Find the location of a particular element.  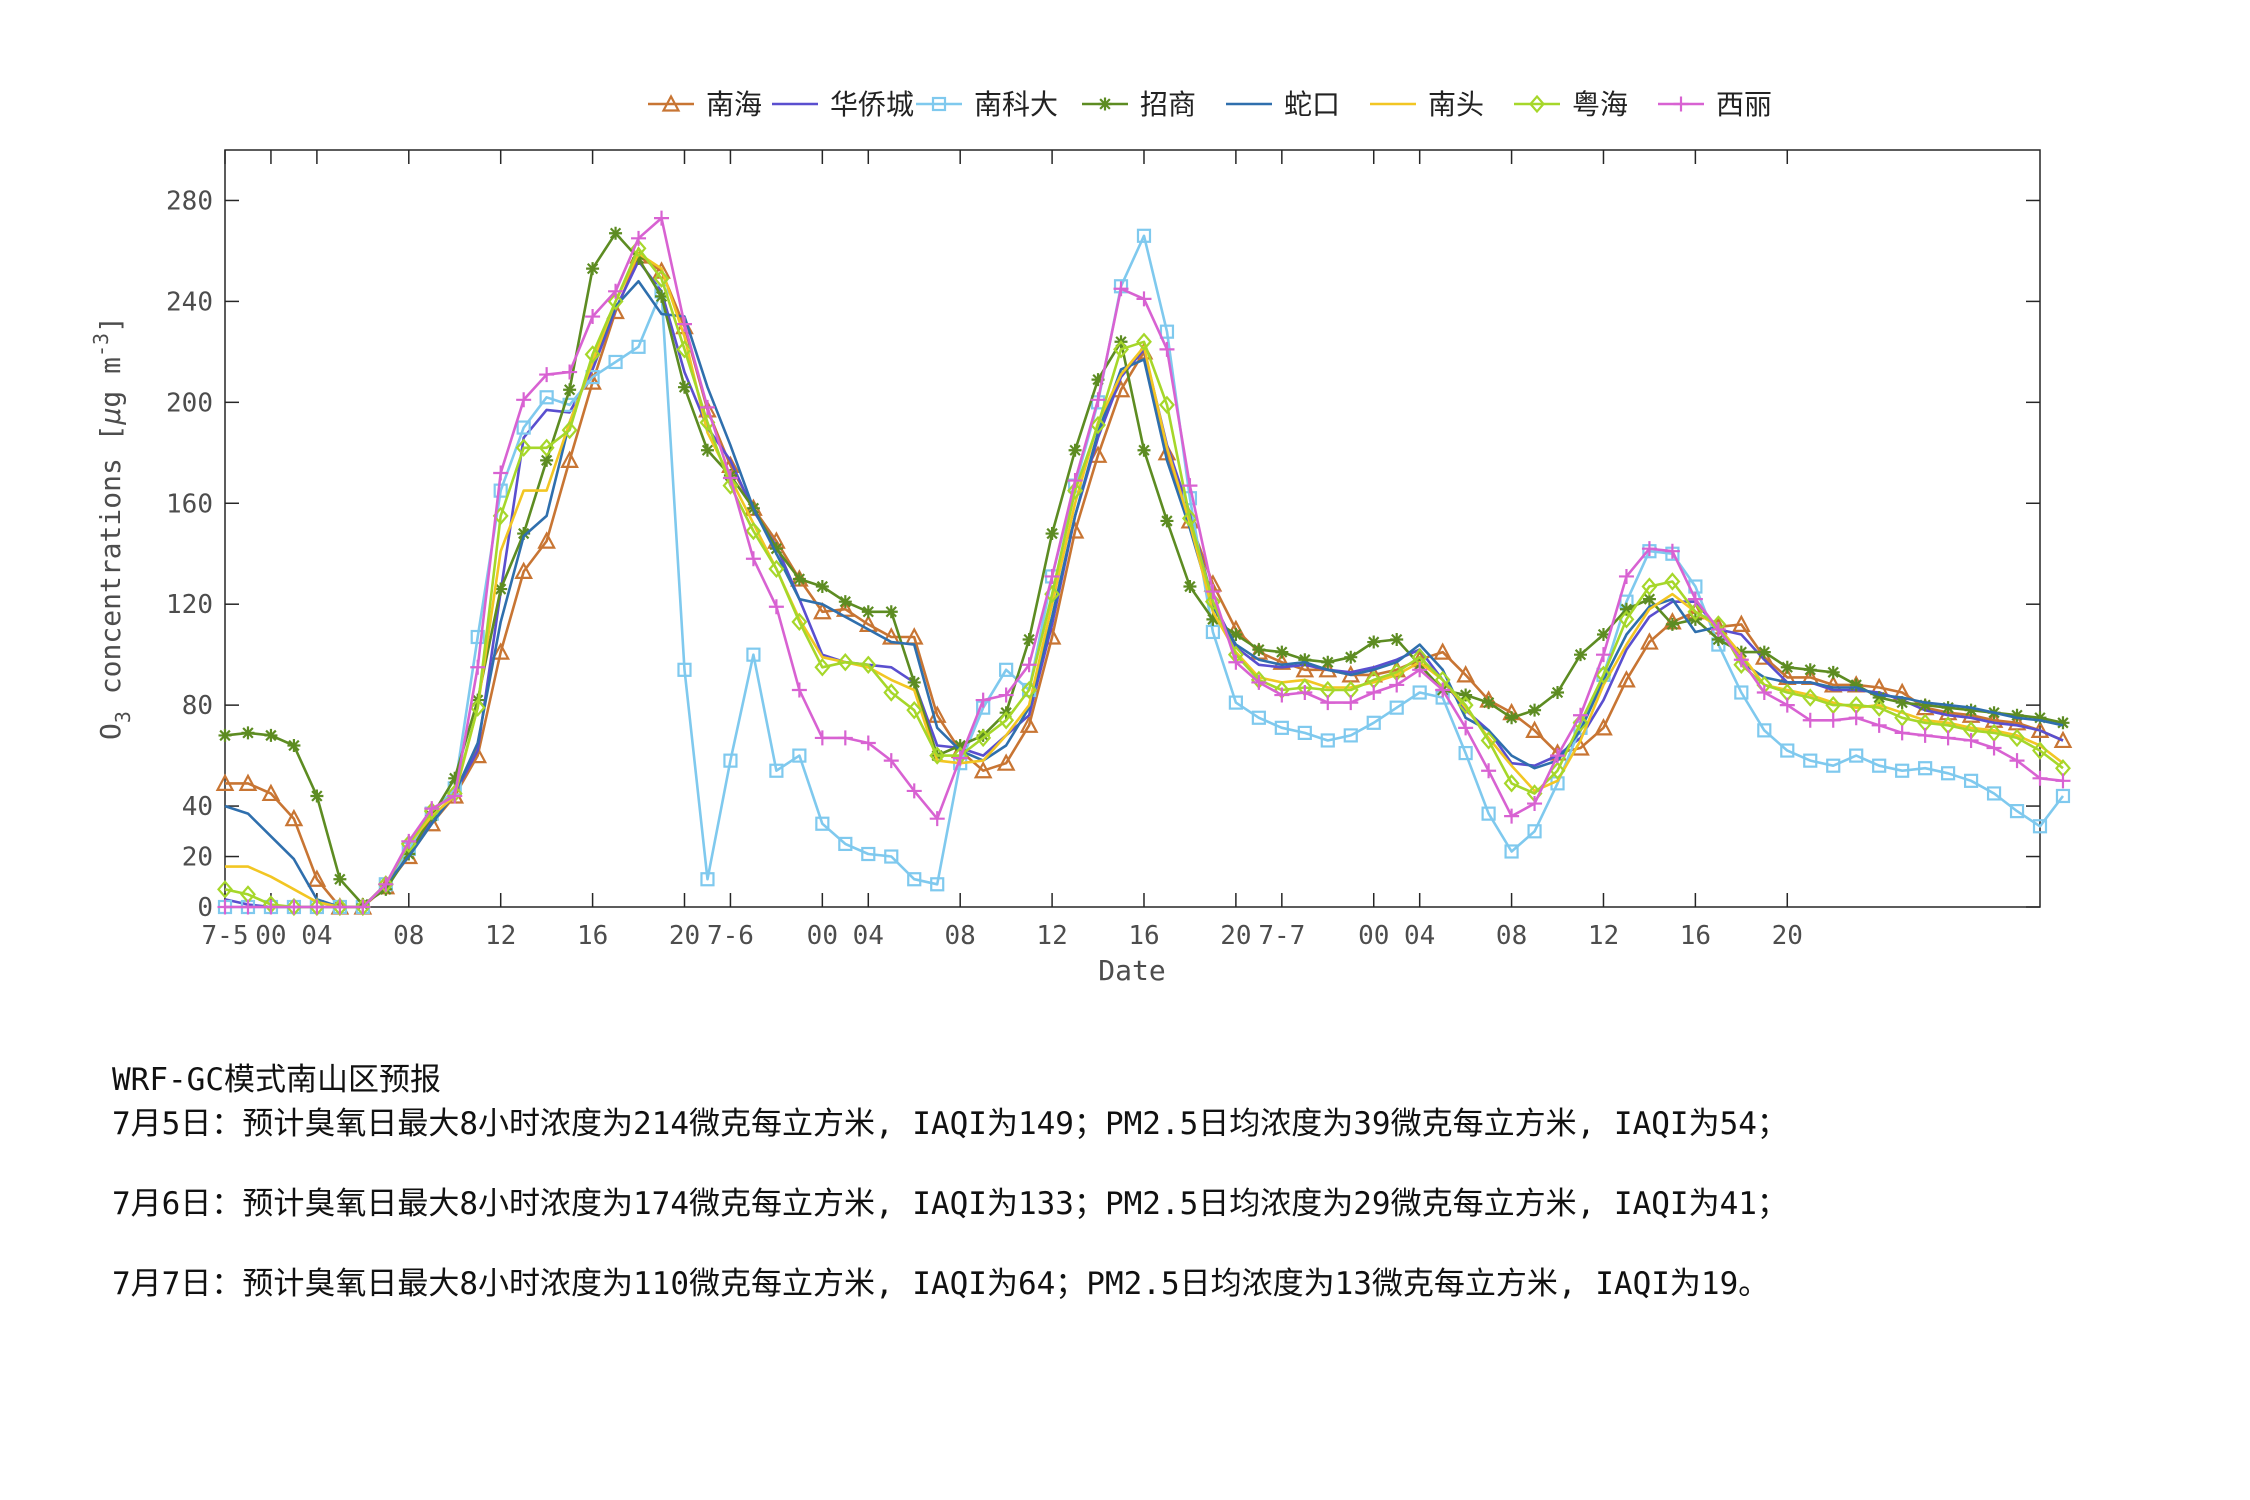

legend-item: 南科大 is located at coordinates (987, 104).